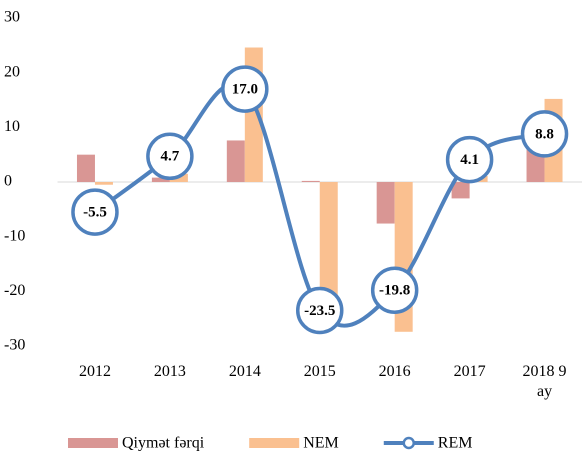  I want to click on x-tick-label: 2017, so click(469, 371).